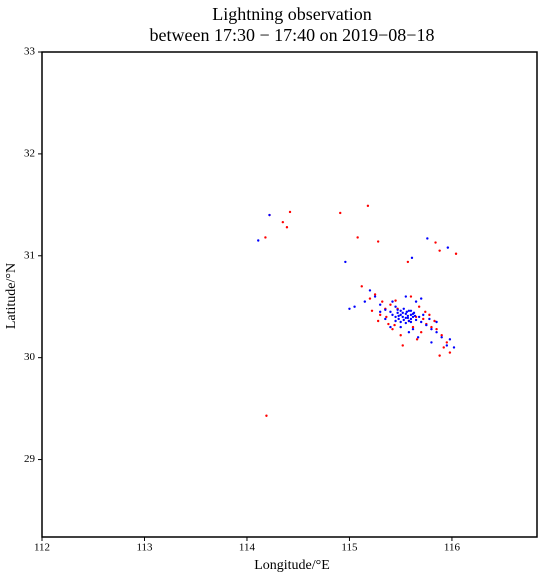  I want to click on chart-title: Lightning observation, so click(291, 14).